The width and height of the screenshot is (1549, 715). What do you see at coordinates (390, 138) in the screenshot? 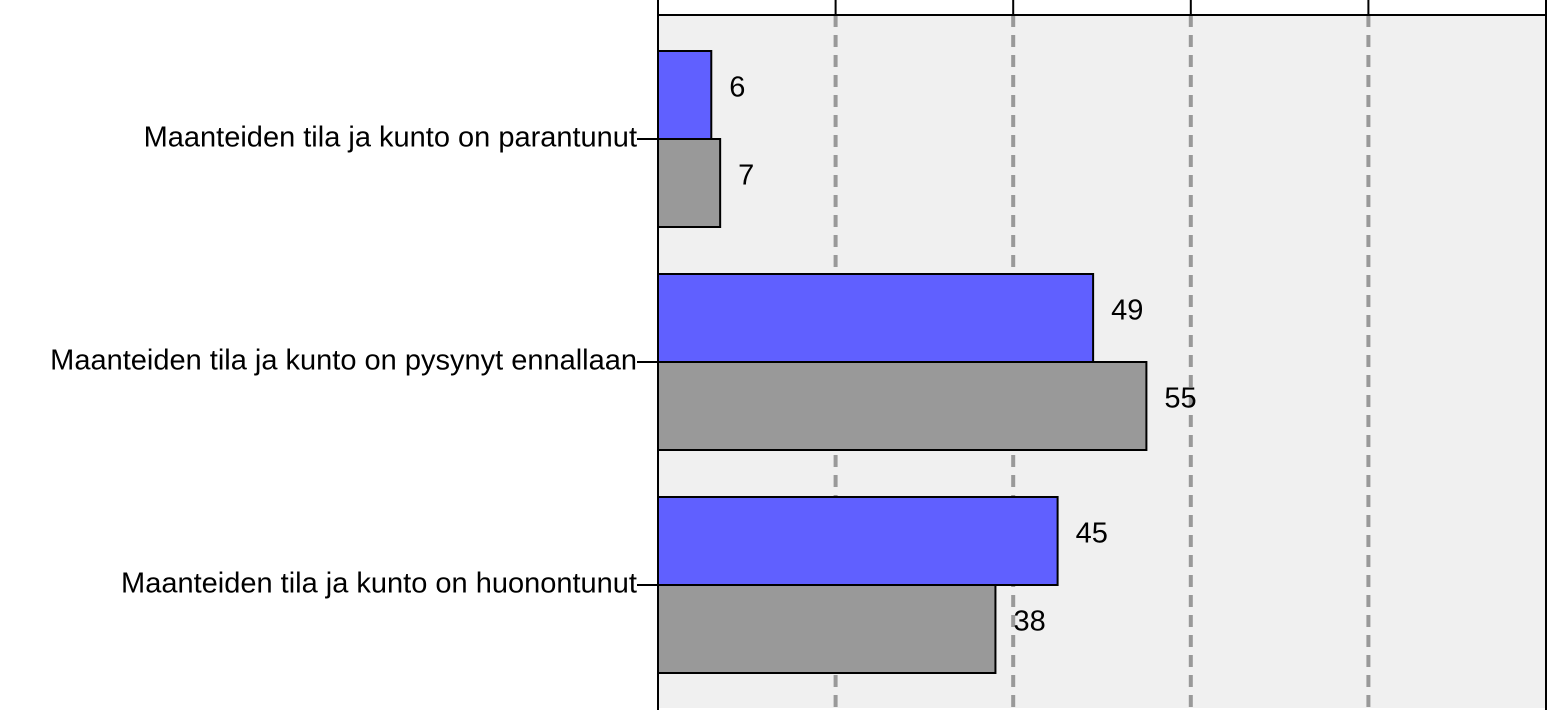
I see `y-tick-label: Maanteiden tila ja kunto on parantunut` at bounding box center [390, 138].